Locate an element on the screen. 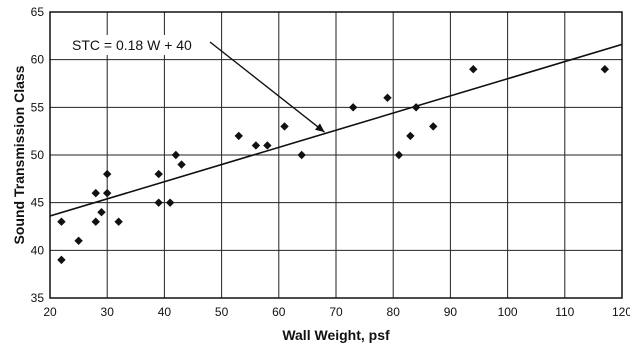  annotation-group: STC = 0.18 W + 40 is located at coordinates (196, 84).